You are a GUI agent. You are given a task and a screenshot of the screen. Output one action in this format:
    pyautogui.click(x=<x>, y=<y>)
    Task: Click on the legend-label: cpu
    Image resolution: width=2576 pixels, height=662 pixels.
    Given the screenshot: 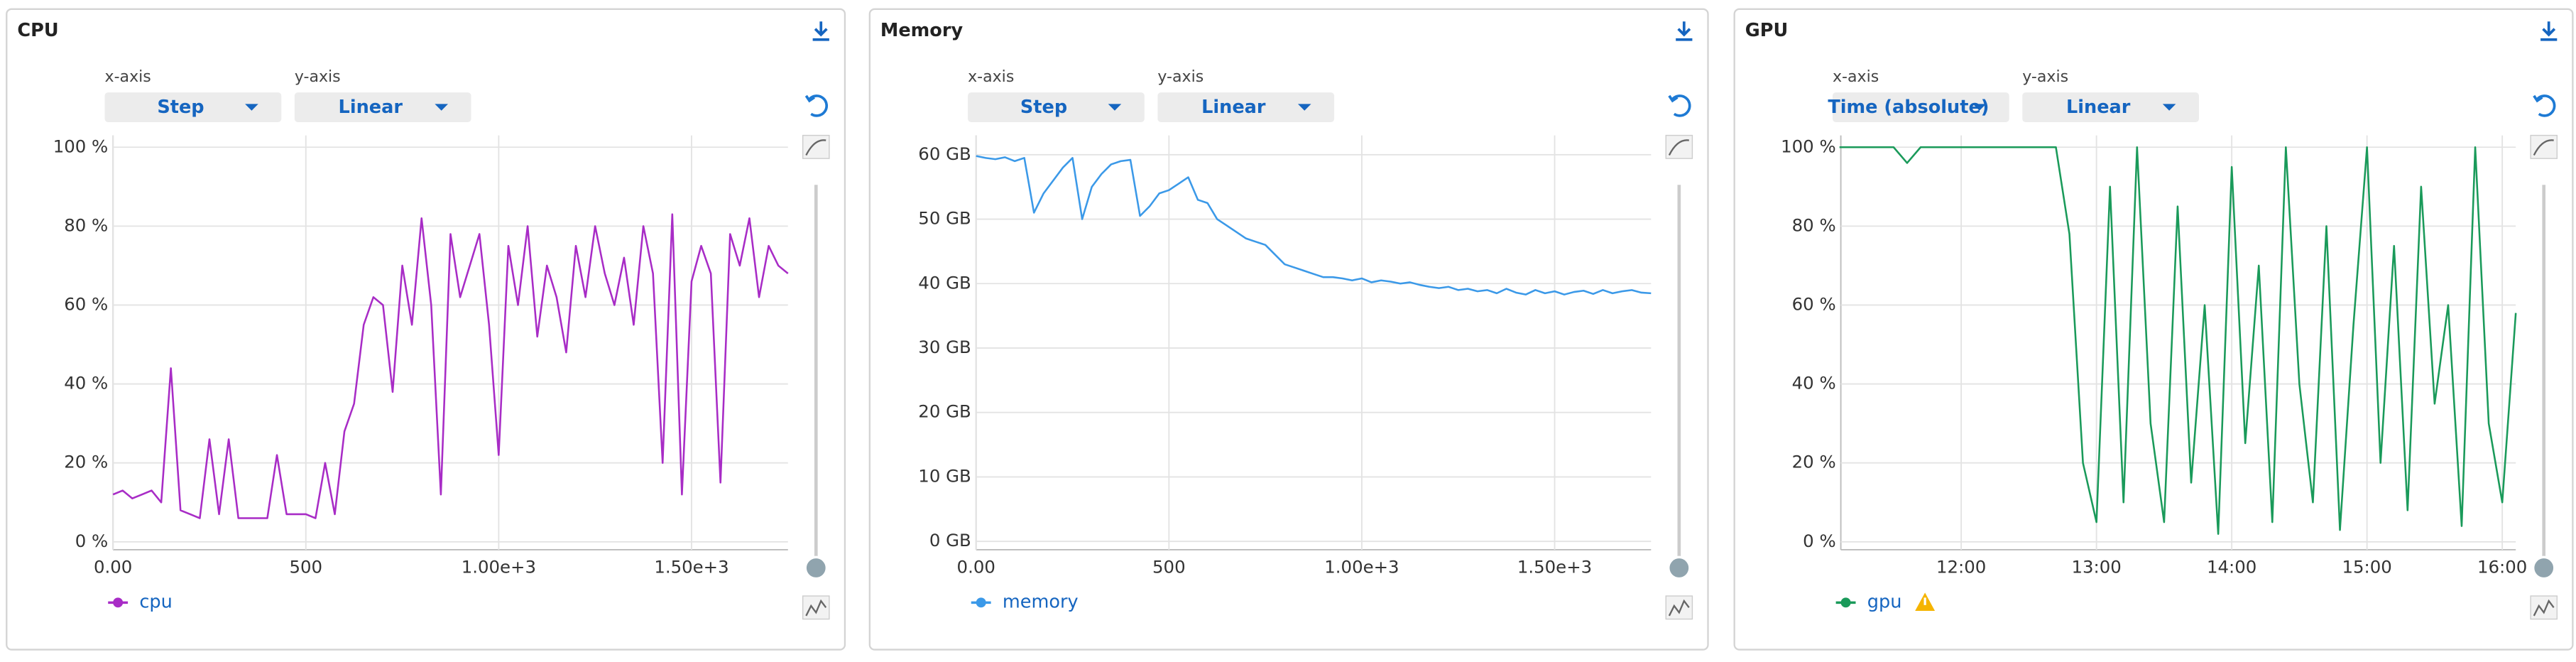 What is the action you would take?
    pyautogui.click(x=155, y=602)
    